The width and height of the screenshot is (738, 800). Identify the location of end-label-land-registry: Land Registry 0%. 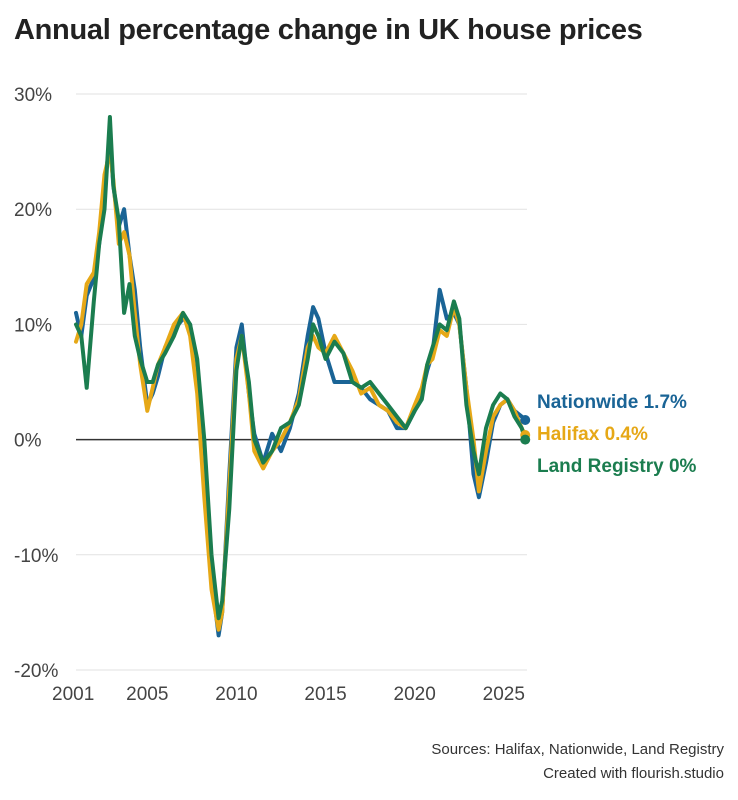
(617, 466).